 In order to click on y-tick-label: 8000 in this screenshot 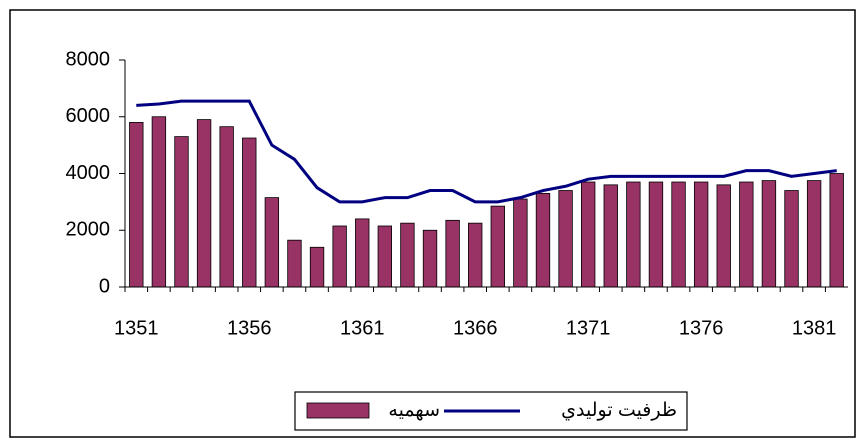, I will do `click(88, 59)`.